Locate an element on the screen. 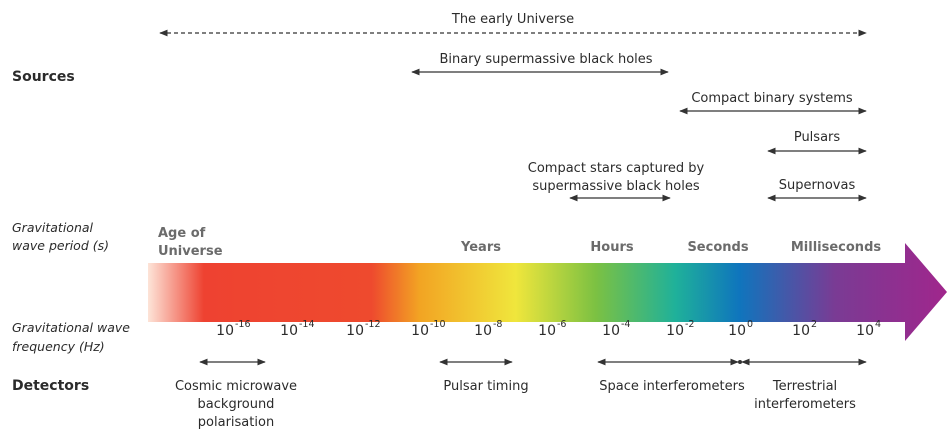 Image resolution: width=947 pixels, height=430 pixels. tick-exponent: -2 is located at coordinates (689, 324).